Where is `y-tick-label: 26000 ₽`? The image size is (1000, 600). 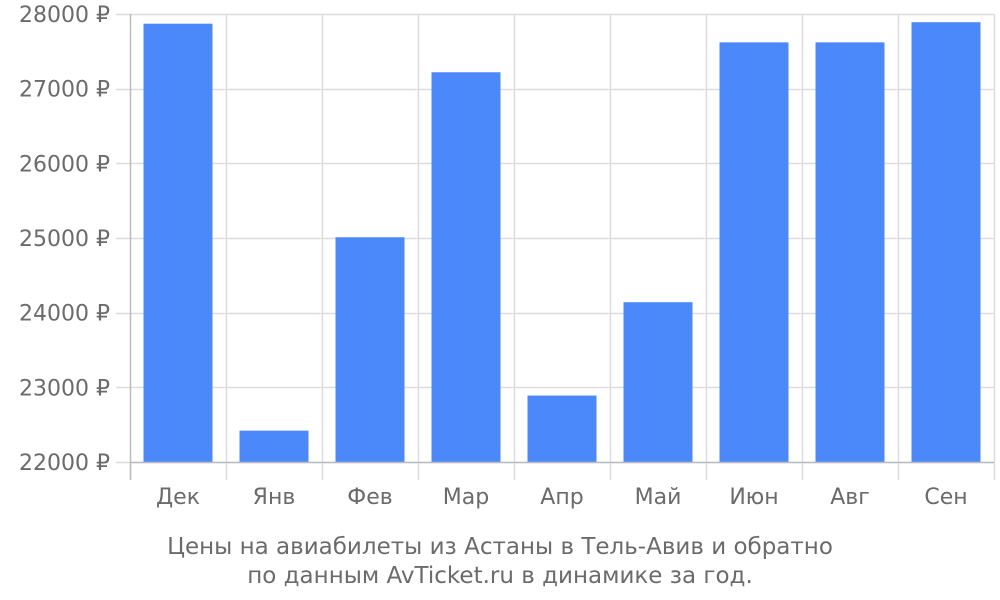 y-tick-label: 26000 ₽ is located at coordinates (64, 164).